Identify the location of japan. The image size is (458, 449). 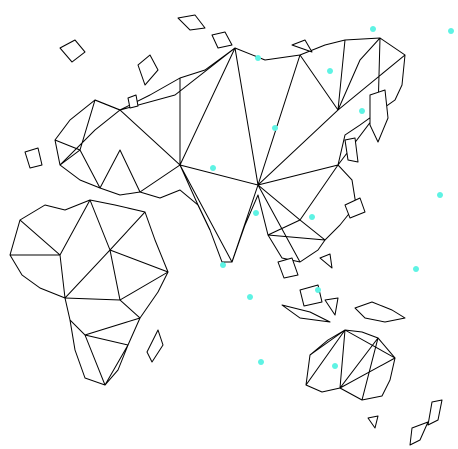
(379, 116).